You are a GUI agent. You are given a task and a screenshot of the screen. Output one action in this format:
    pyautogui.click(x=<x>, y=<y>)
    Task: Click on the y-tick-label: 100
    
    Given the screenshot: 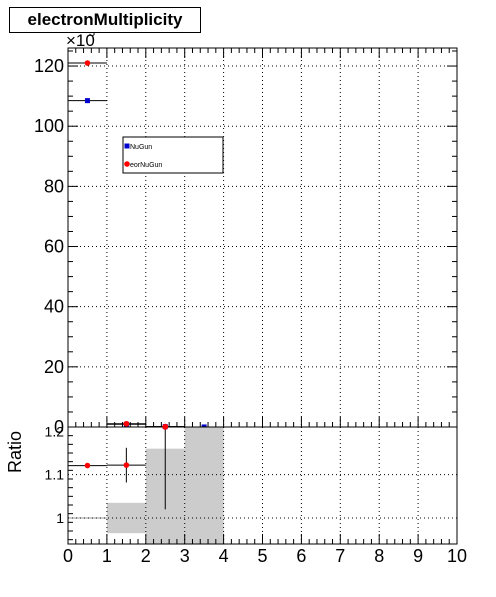 What is the action you would take?
    pyautogui.click(x=49, y=126)
    